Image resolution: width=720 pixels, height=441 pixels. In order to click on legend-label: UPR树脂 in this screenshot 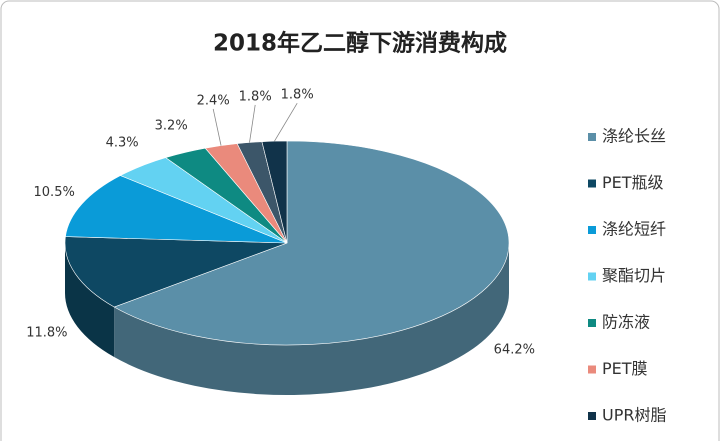, I will do `click(634, 415)`.